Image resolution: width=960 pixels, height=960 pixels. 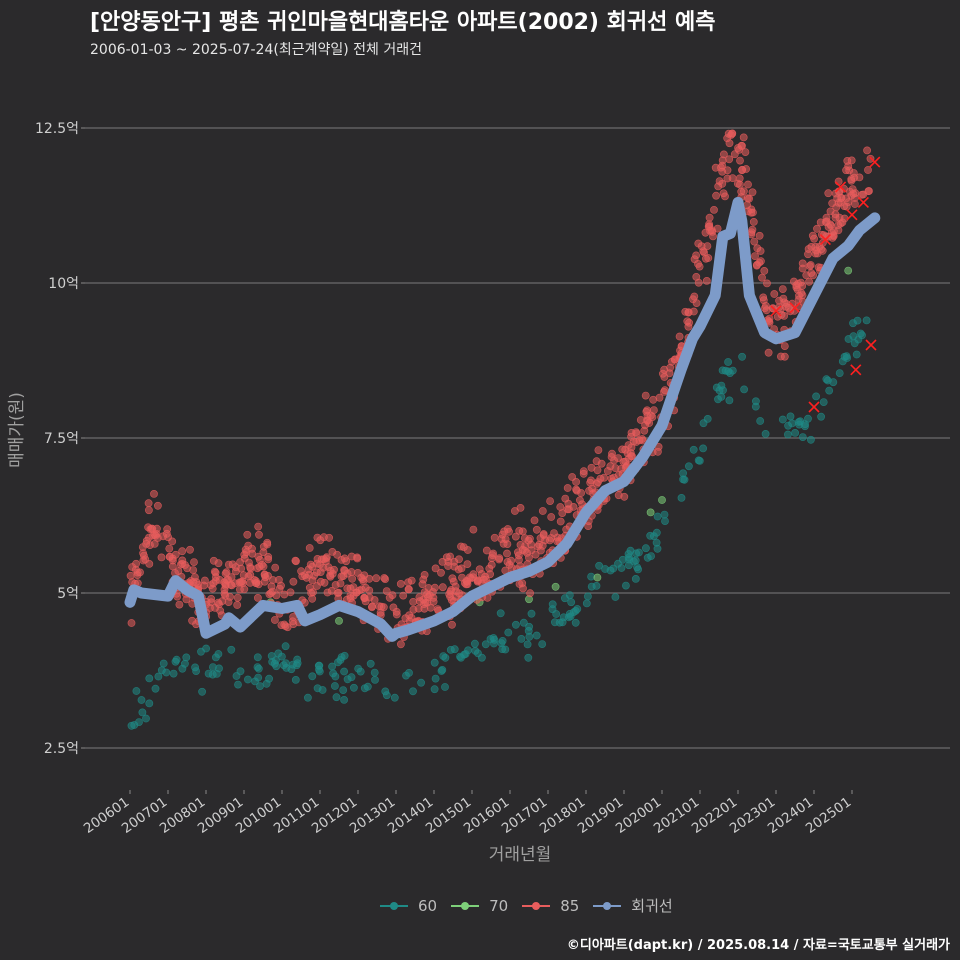 I want to click on legend-item-60: 60, so click(x=408, y=906).